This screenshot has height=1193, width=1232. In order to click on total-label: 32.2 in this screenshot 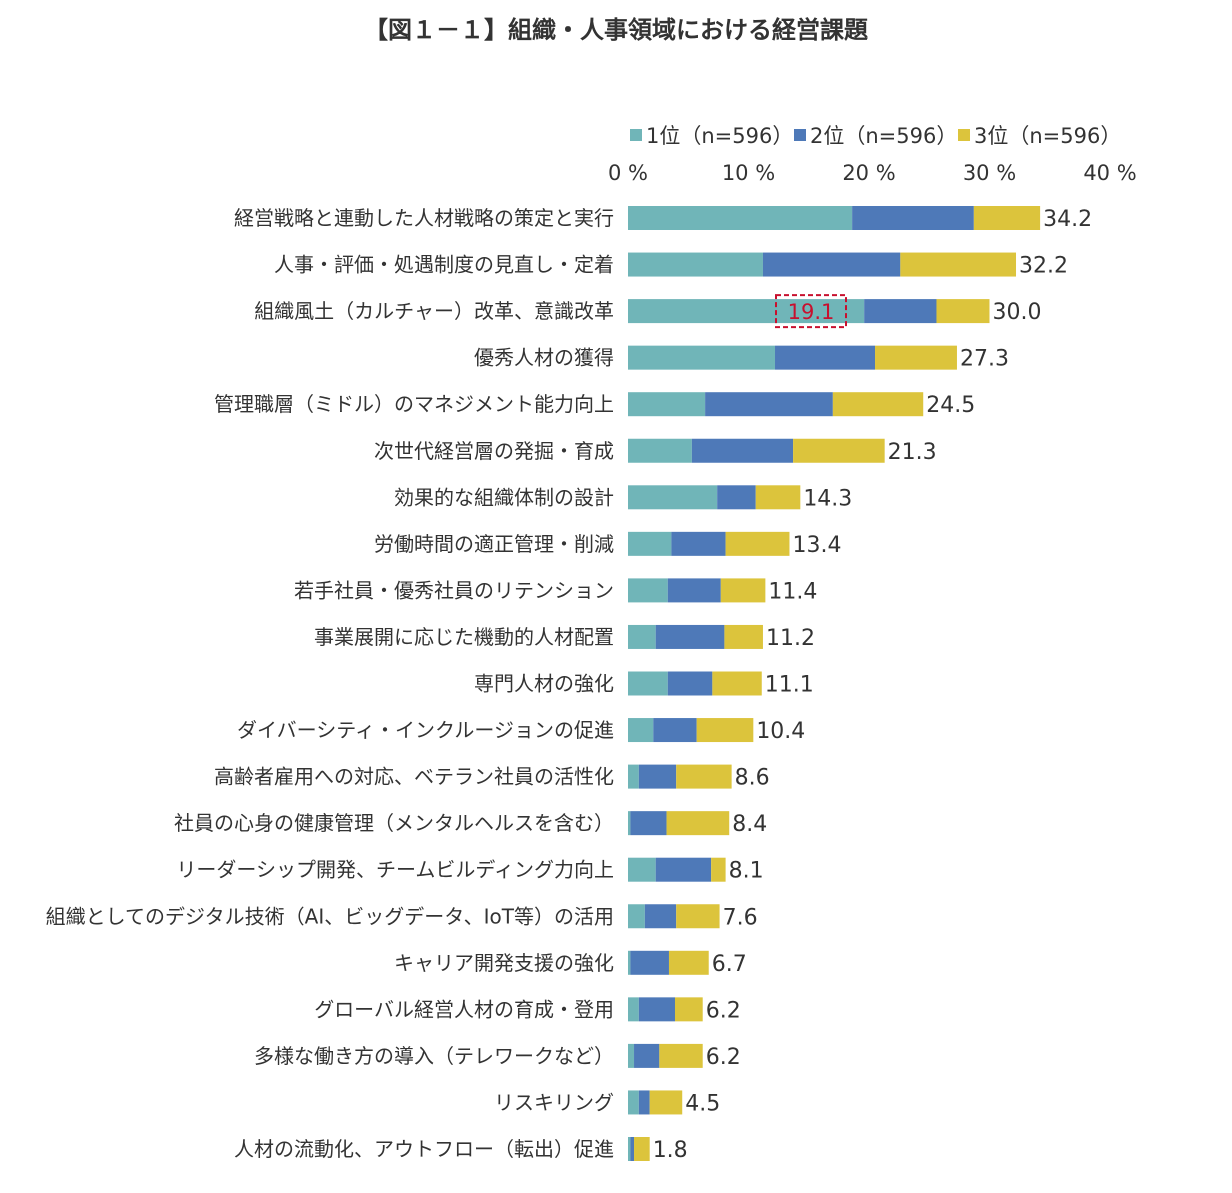, I will do `click(1043, 266)`.